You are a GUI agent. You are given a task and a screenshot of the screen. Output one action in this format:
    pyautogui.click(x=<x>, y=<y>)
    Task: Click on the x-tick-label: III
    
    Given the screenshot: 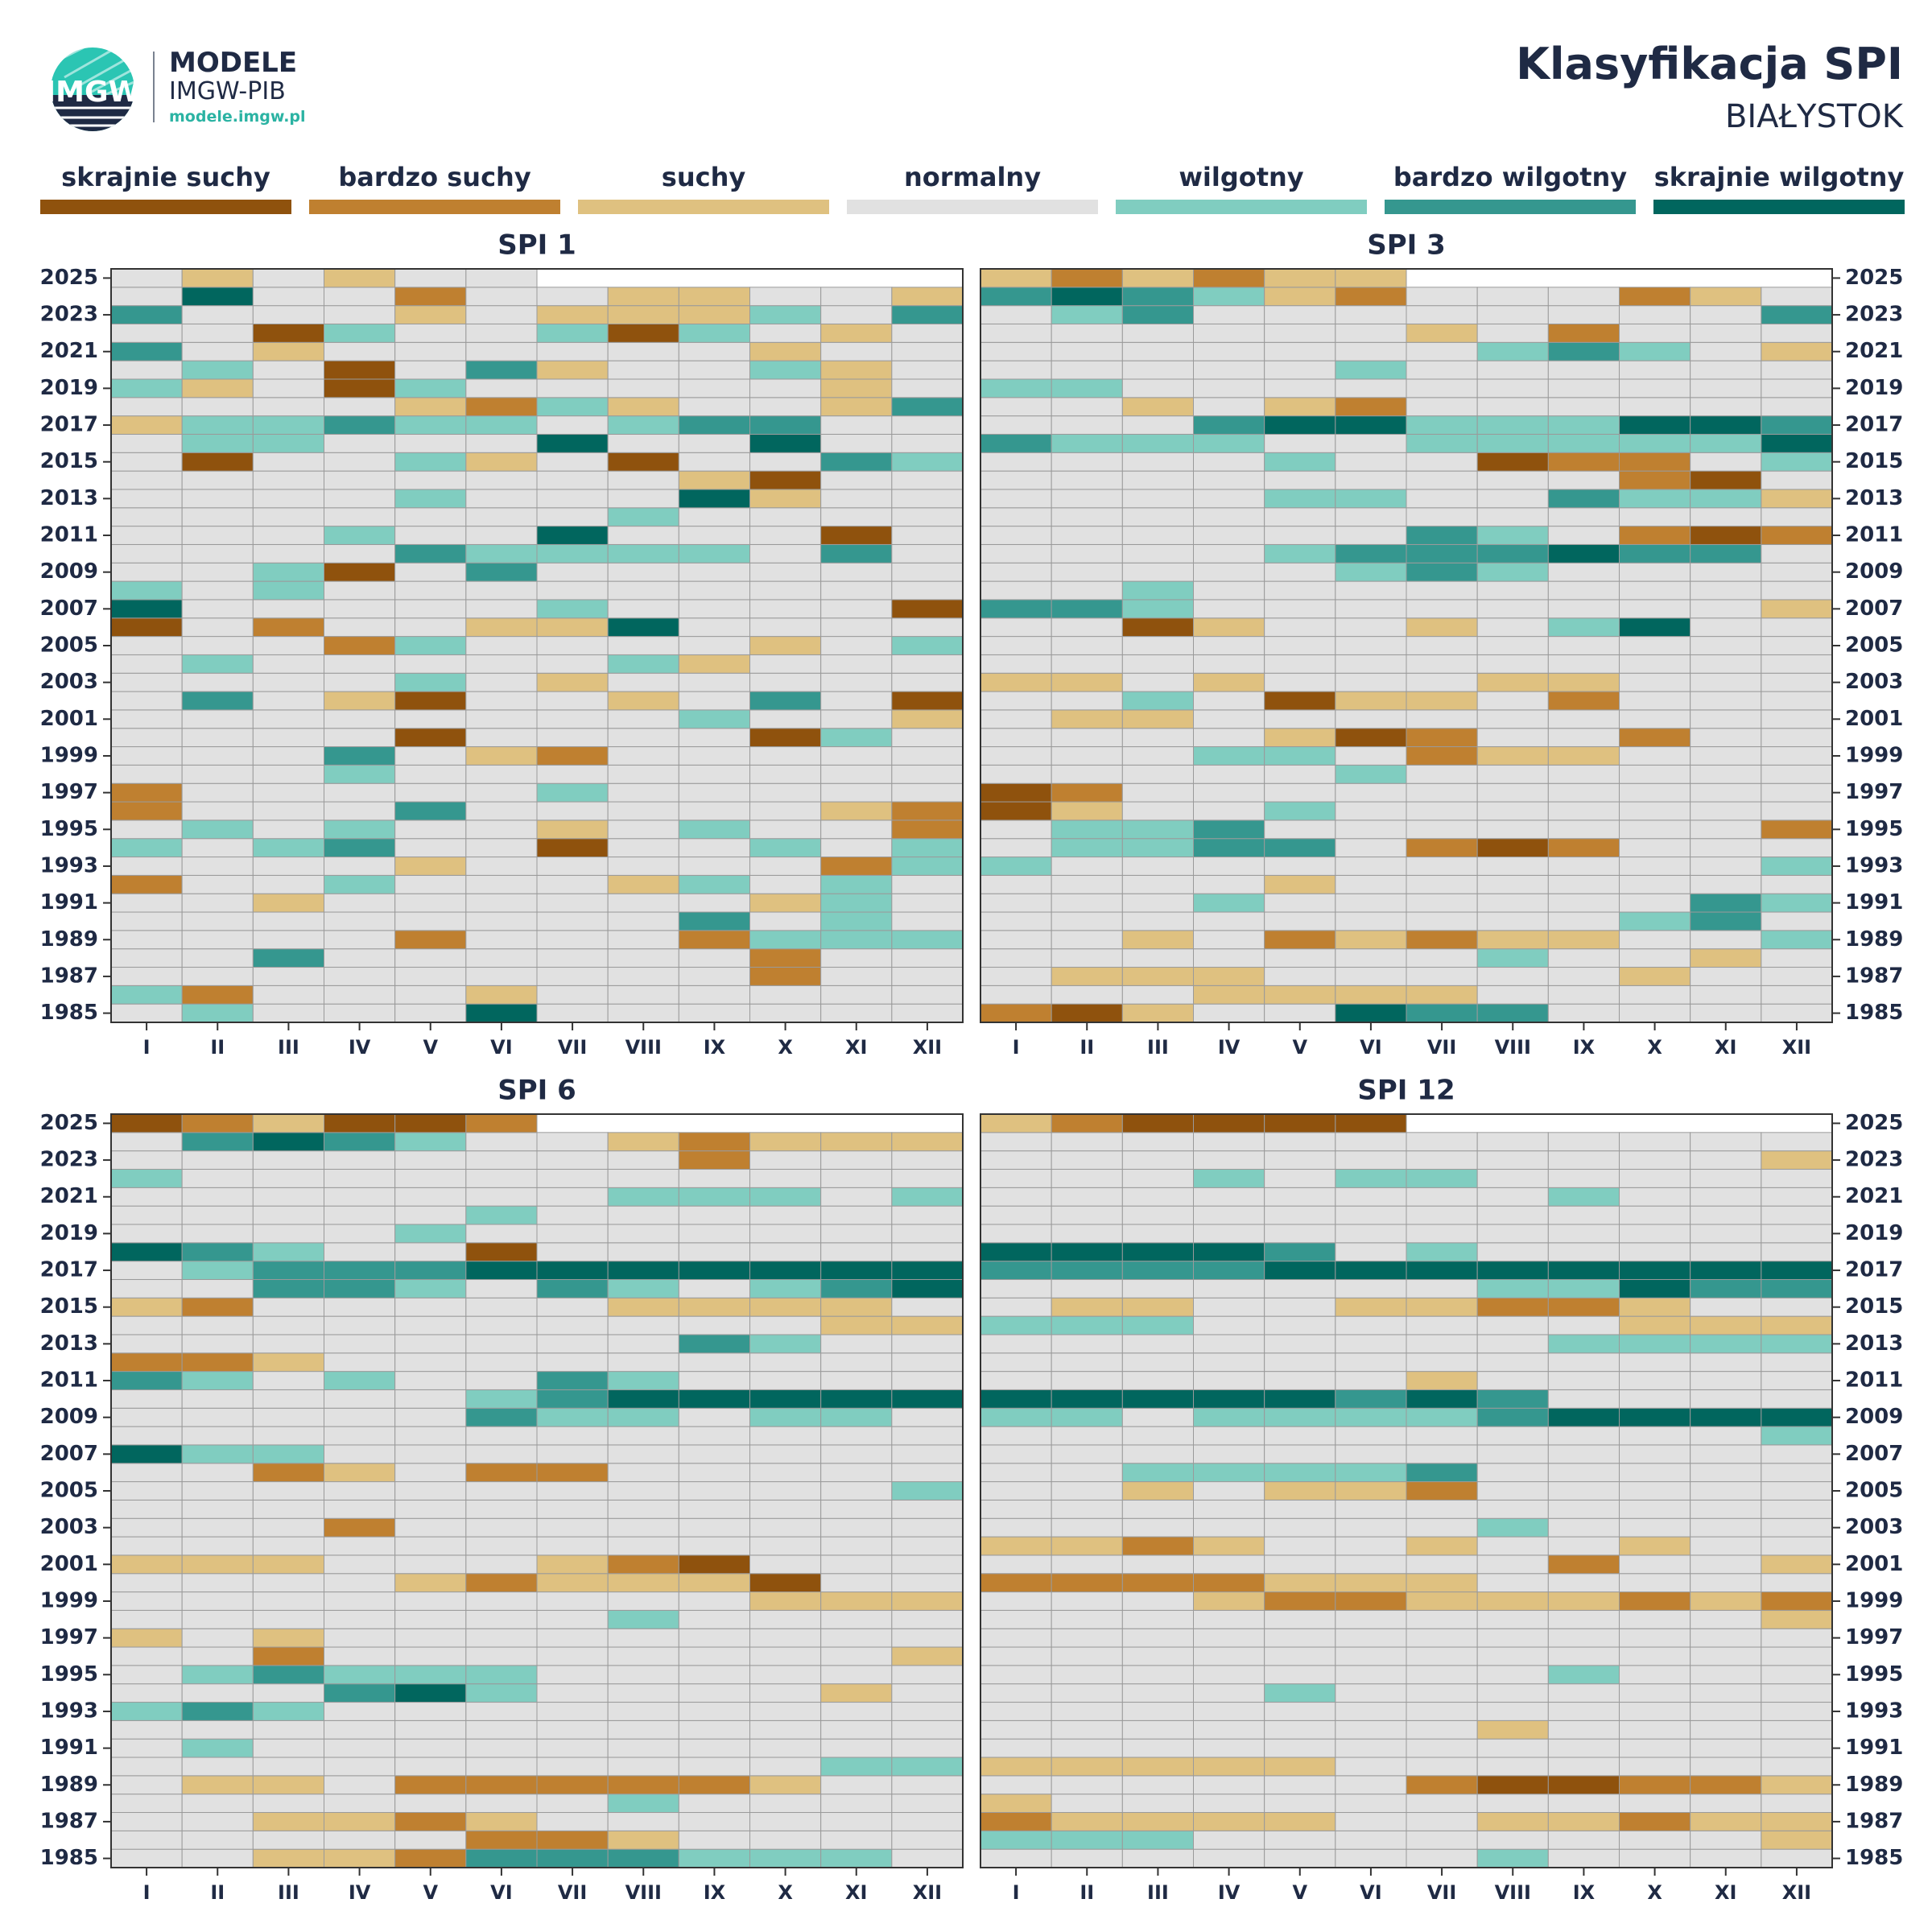 What is the action you would take?
    pyautogui.click(x=288, y=1047)
    